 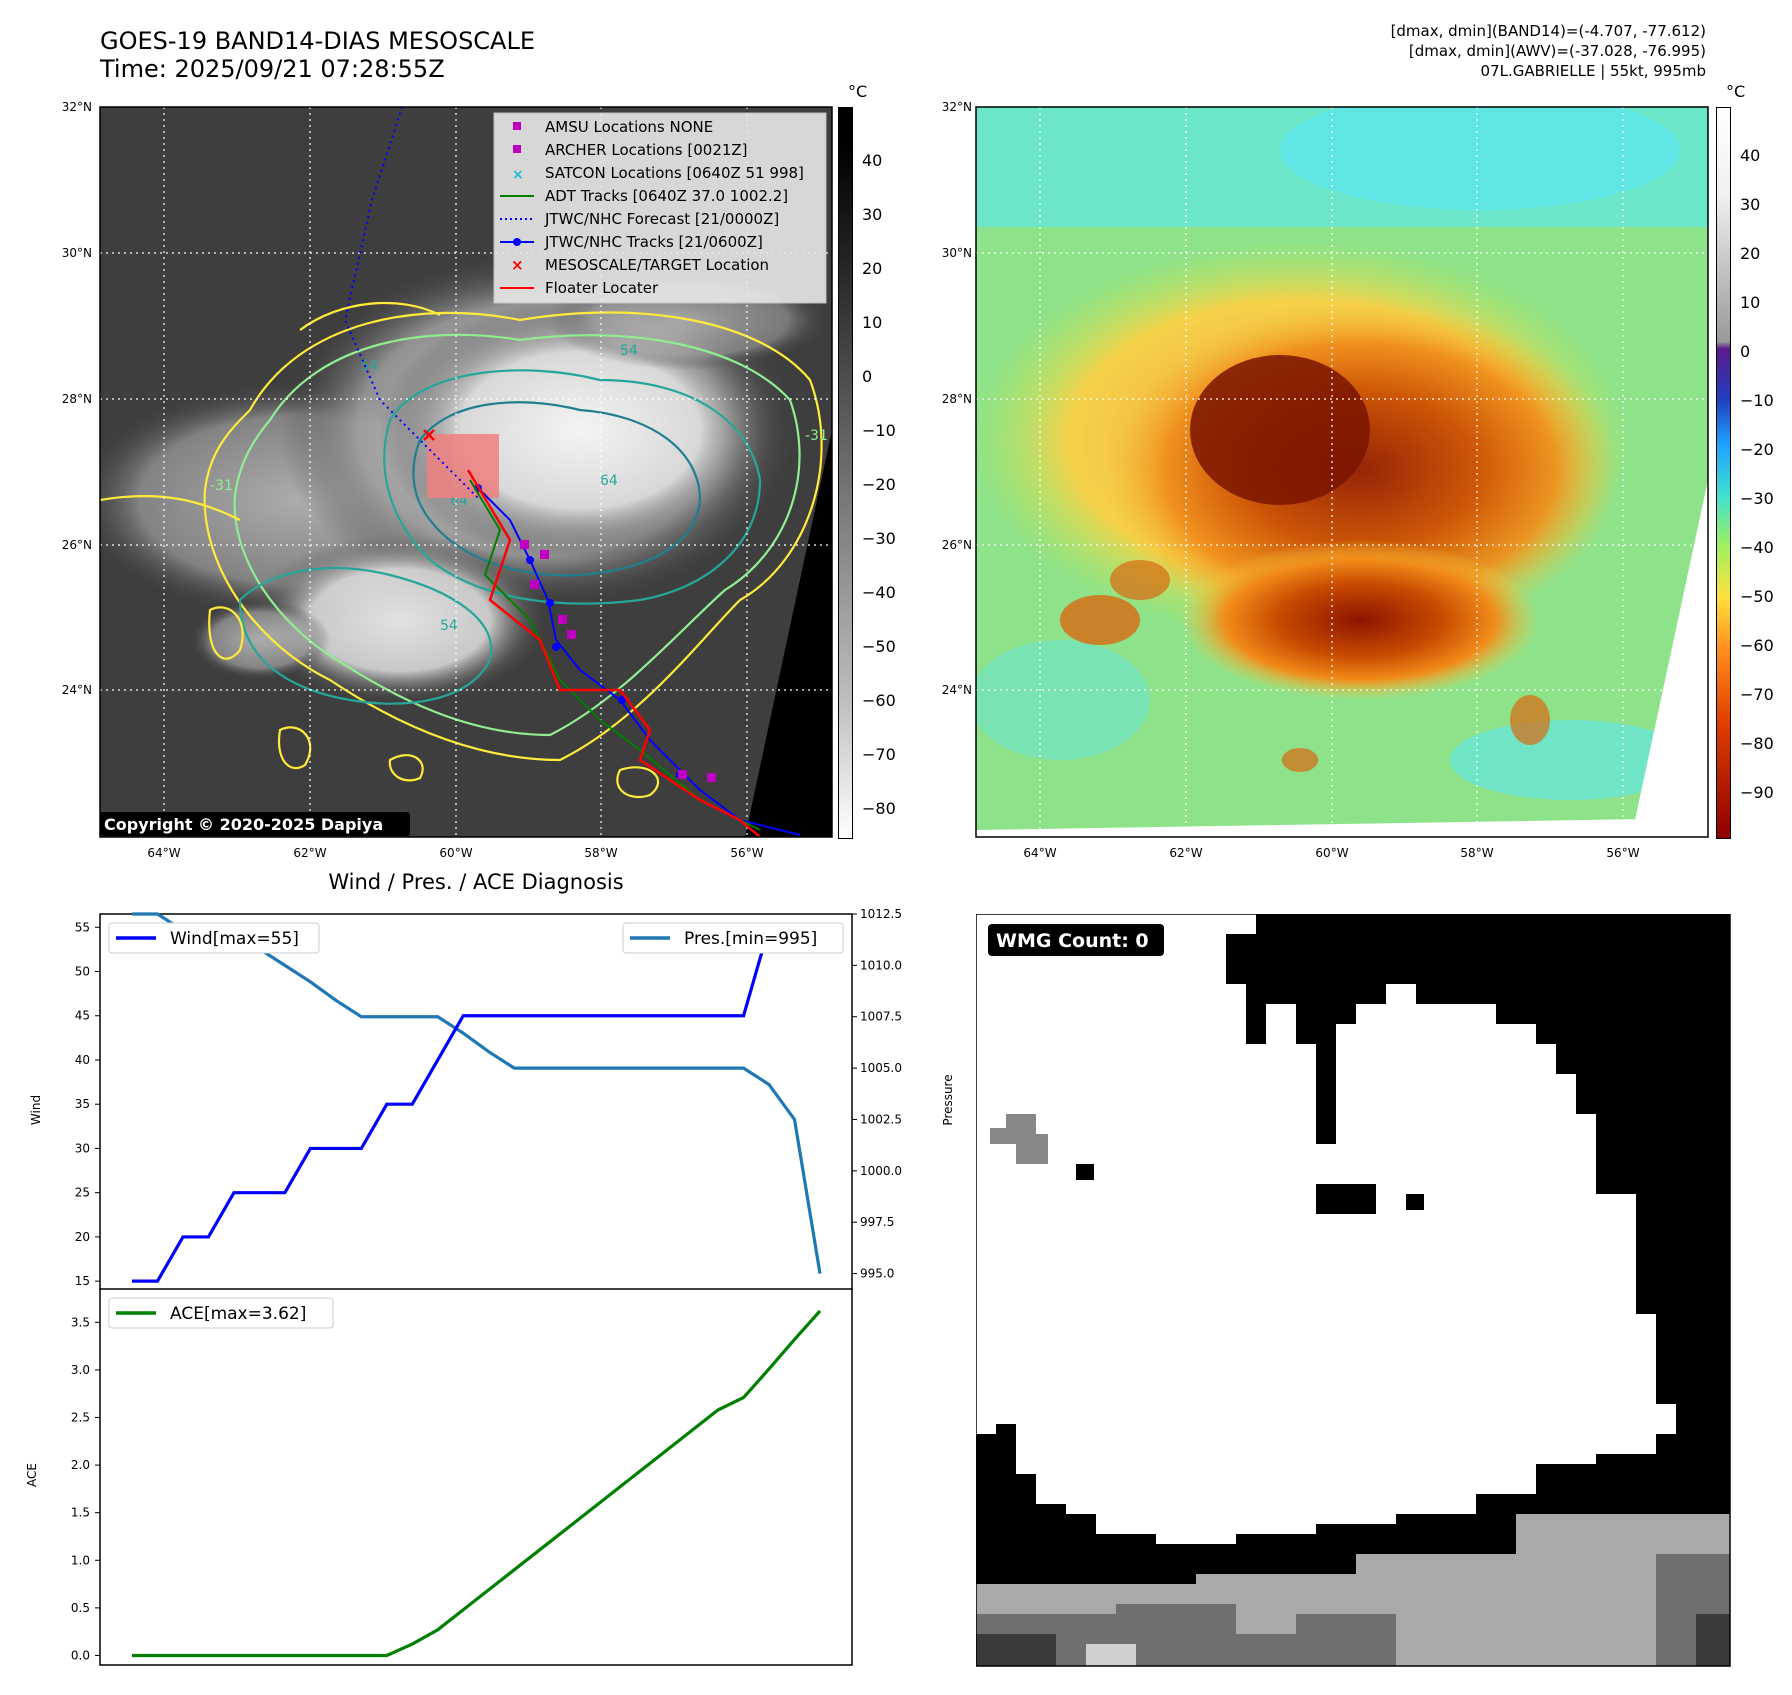 I want to click on wind-tick-label: 20, so click(x=82, y=1237).